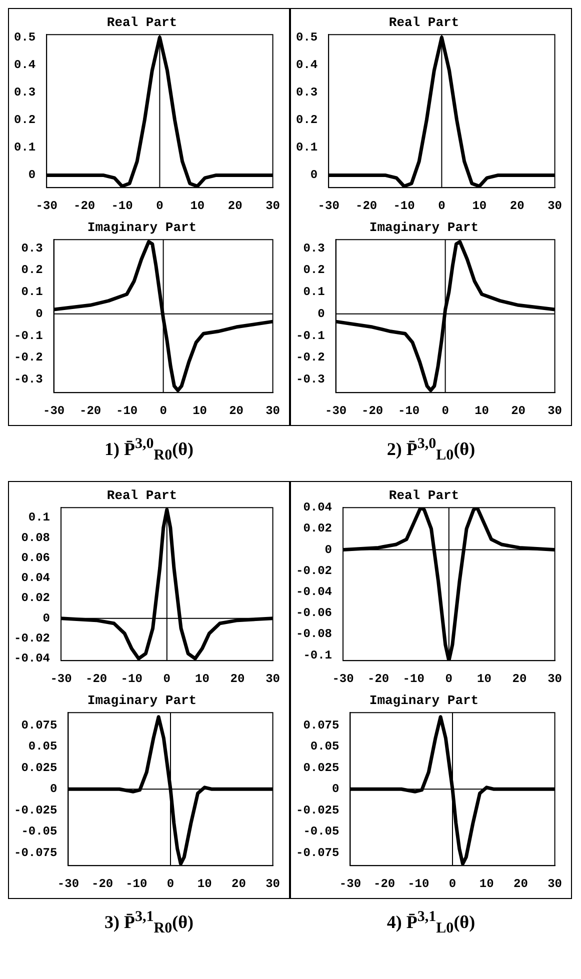 This screenshot has height=979, width=581. What do you see at coordinates (35, 557) in the screenshot?
I see `y-tick-label: 0.06` at bounding box center [35, 557].